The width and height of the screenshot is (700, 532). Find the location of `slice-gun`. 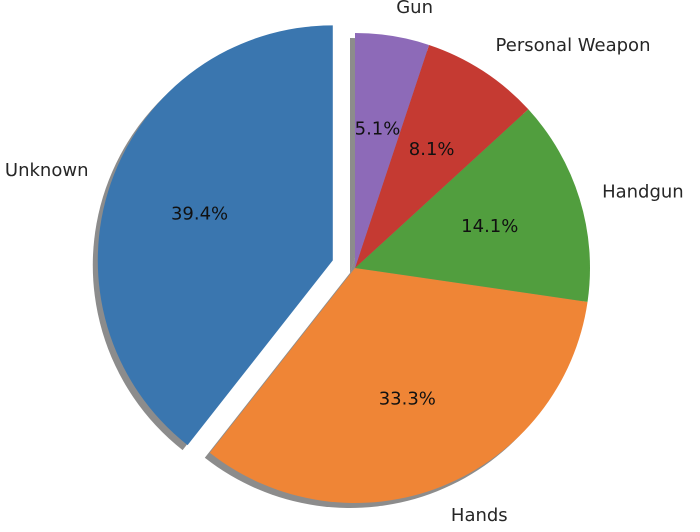

slice-gun is located at coordinates (392, 150).